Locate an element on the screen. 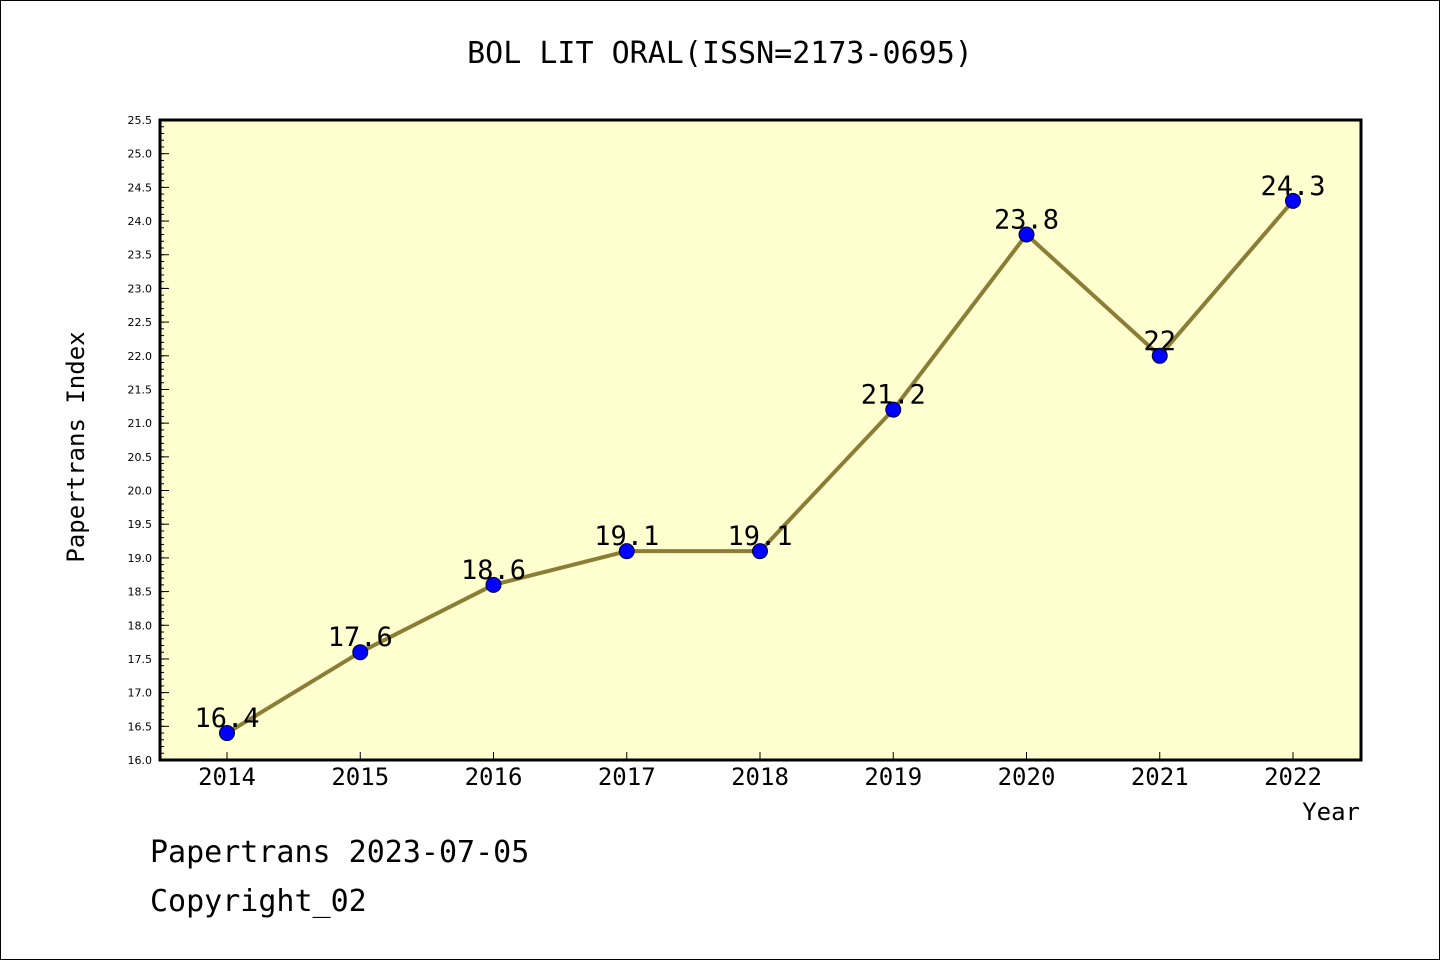  x-tick-label: 2015 is located at coordinates (360, 777).